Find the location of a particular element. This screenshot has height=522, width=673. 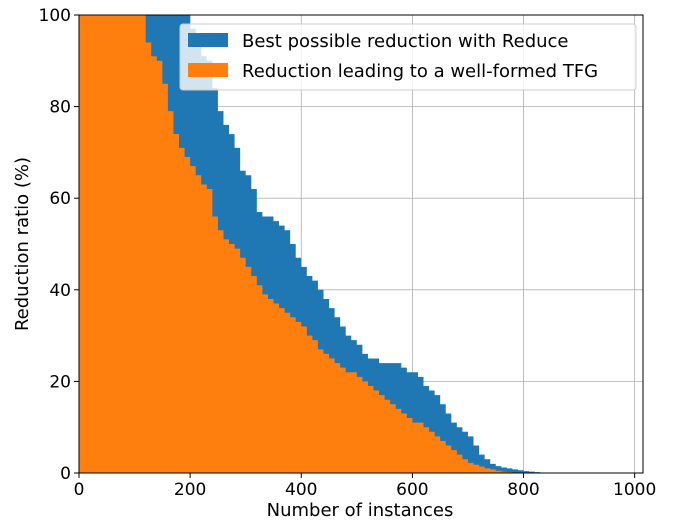

x-tick-label: 1000 is located at coordinates (634, 490).